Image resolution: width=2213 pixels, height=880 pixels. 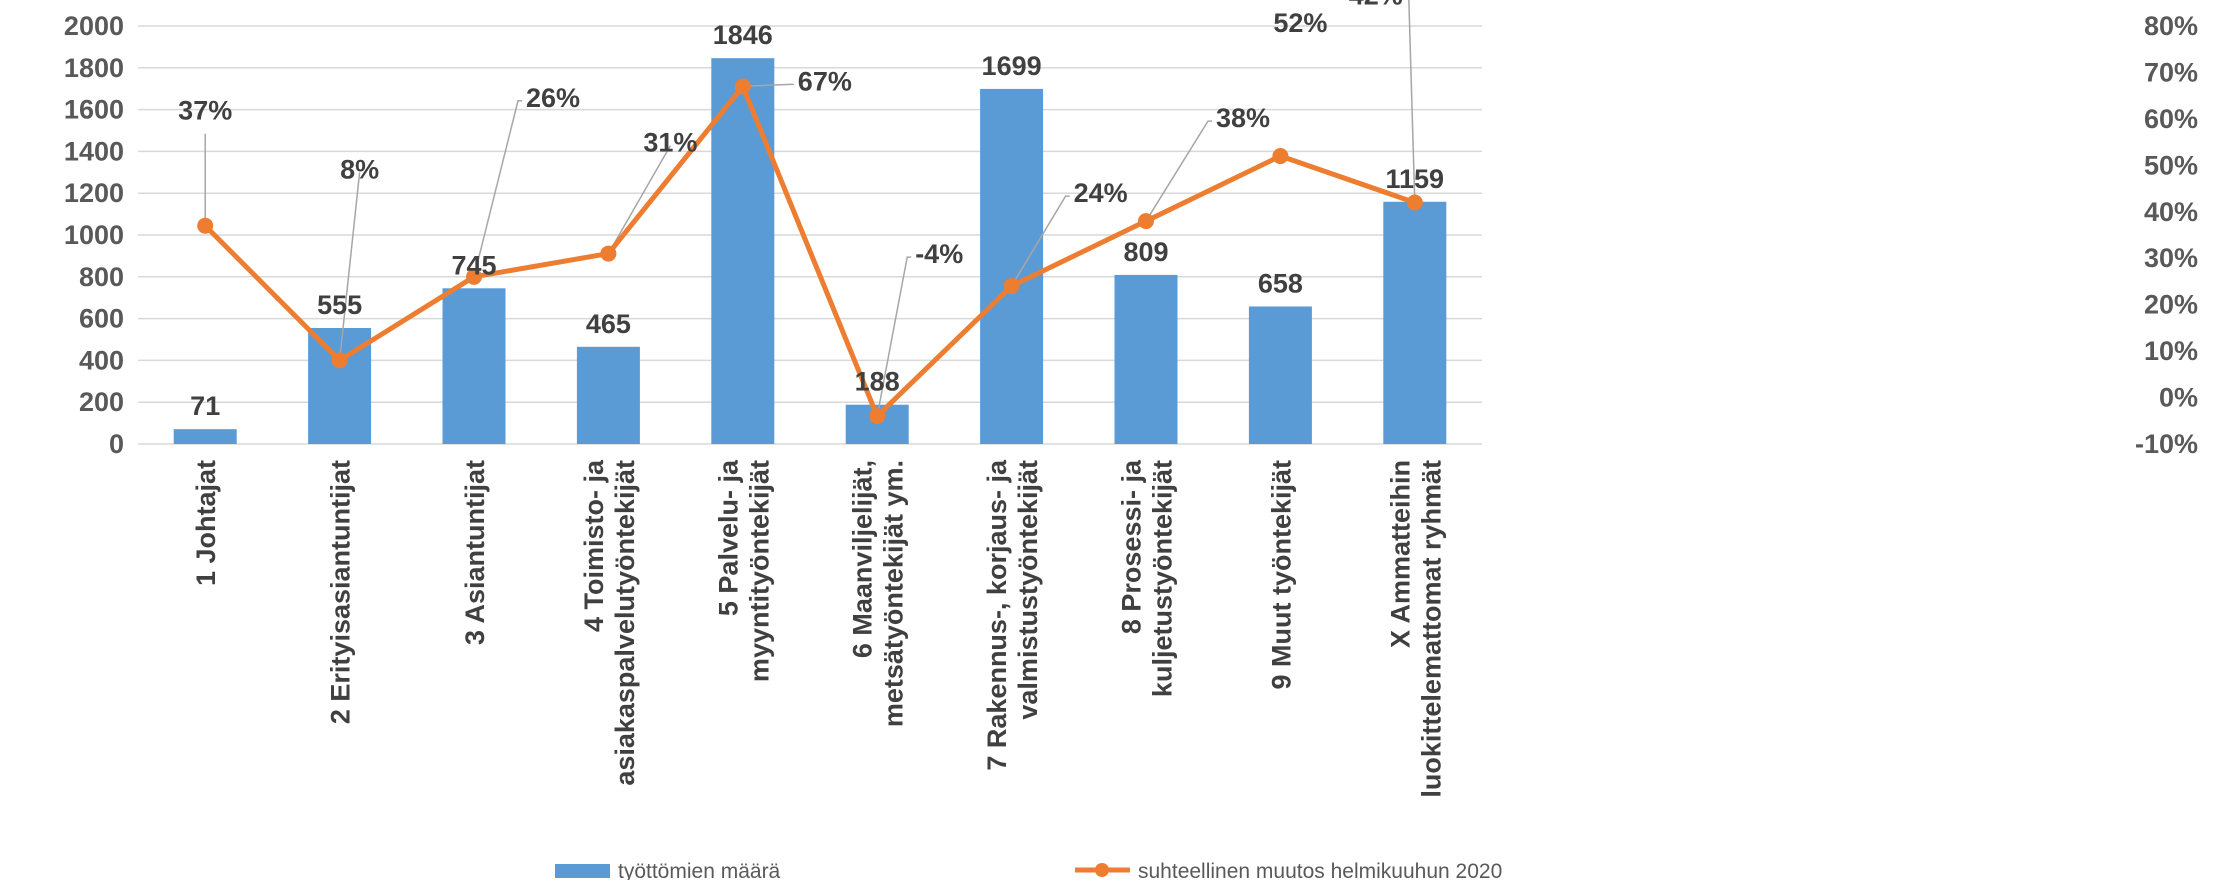 I want to click on bar-value-label: 745, so click(x=473, y=265).